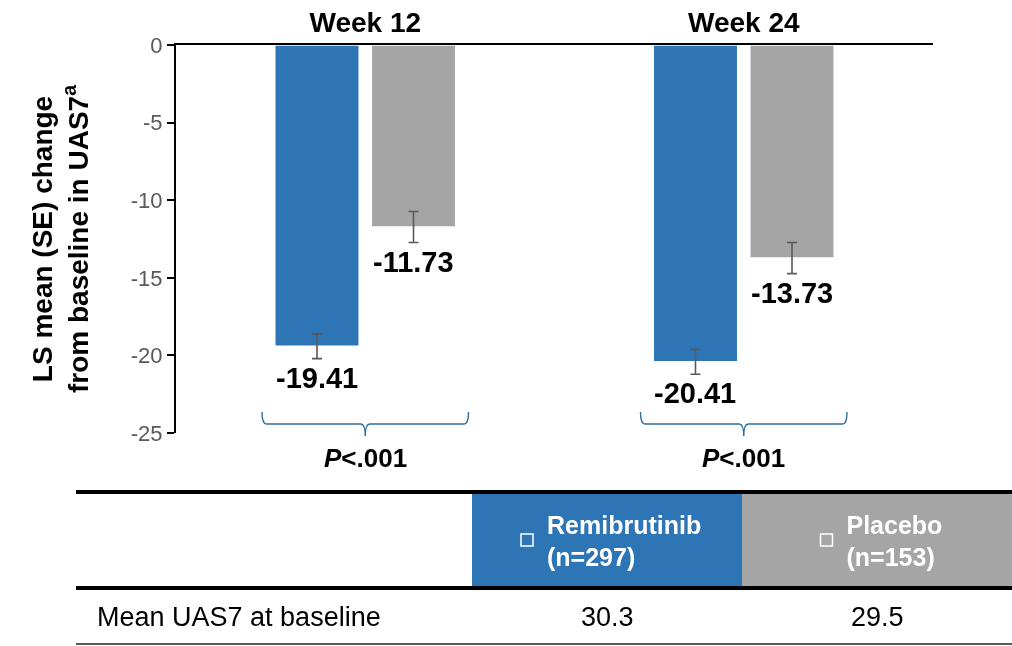 The height and width of the screenshot is (646, 1012). What do you see at coordinates (153, 123) in the screenshot?
I see `y-tick-label: -5` at bounding box center [153, 123].